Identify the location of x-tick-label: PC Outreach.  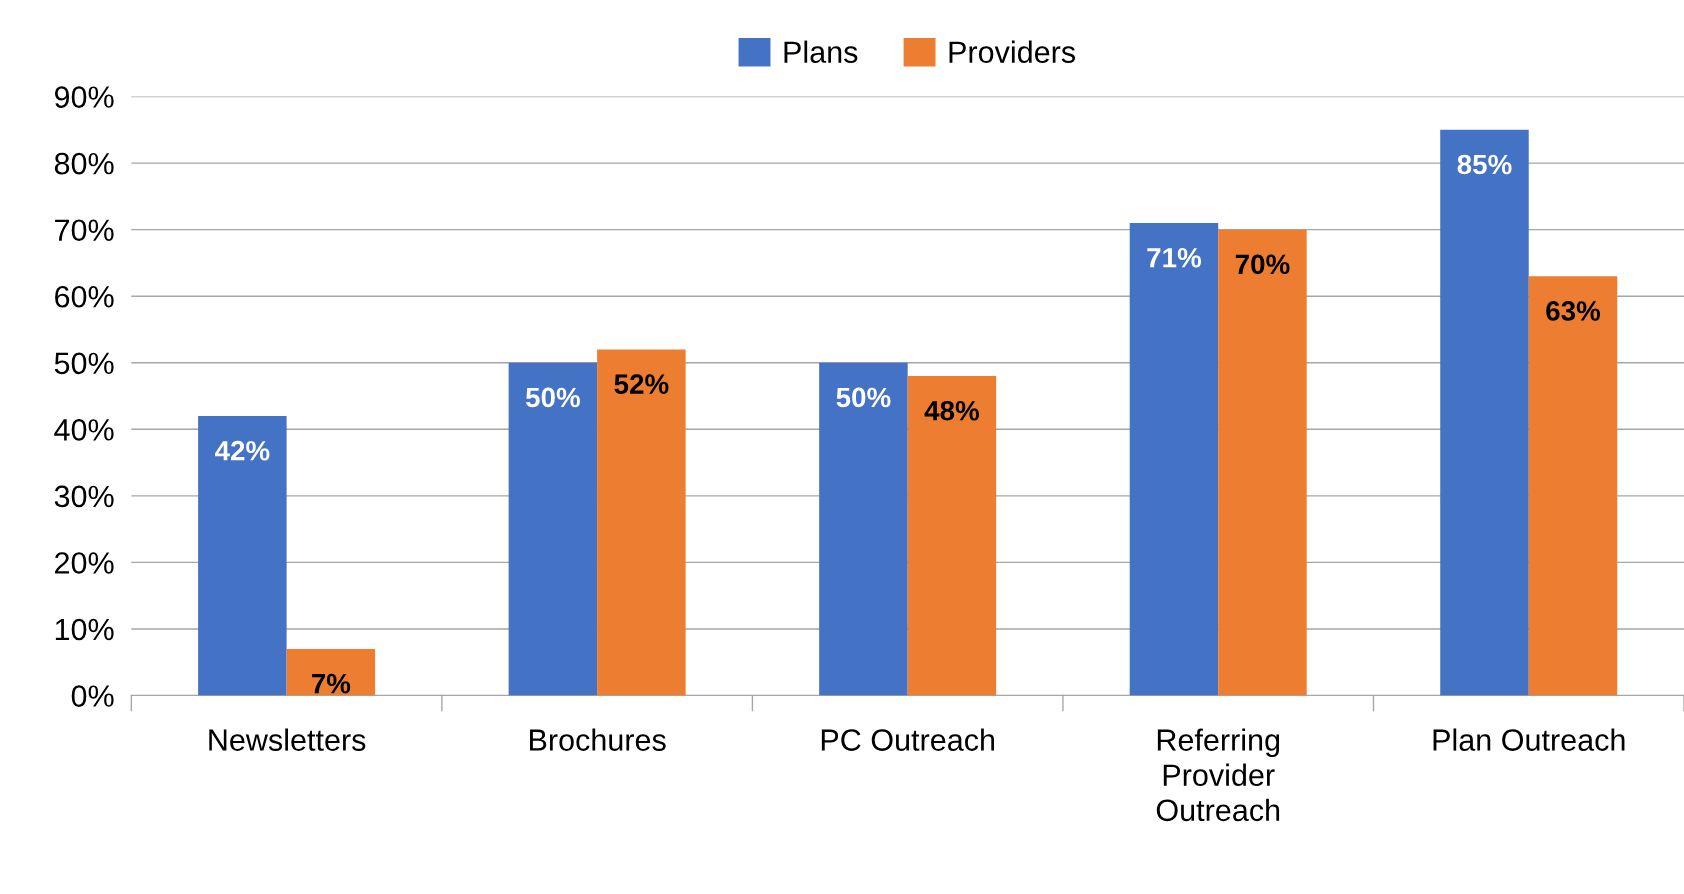
(908, 739).